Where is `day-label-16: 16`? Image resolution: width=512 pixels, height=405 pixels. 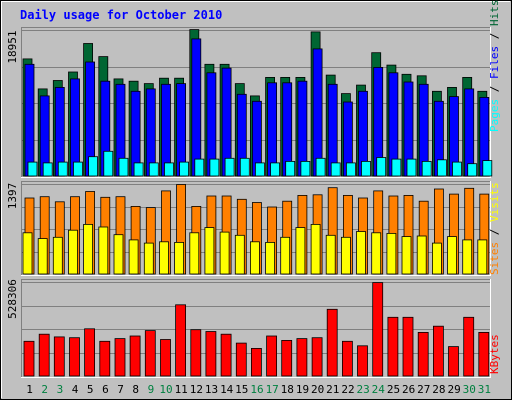 day-label-16: 16 is located at coordinates (256, 389).